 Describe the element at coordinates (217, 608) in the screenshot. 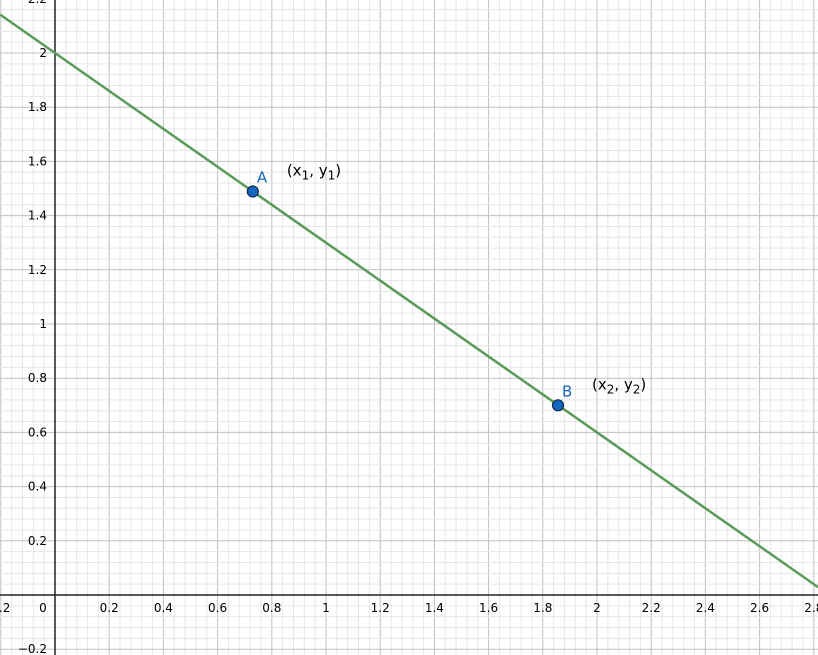

I see `x-tick-label: 0.6` at that location.